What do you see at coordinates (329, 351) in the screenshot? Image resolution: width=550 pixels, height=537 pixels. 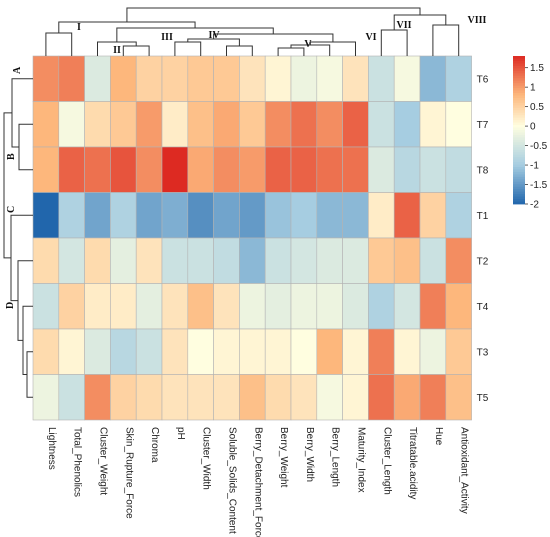 I see `heatmap-cell-T3-Berry_Length` at bounding box center [329, 351].